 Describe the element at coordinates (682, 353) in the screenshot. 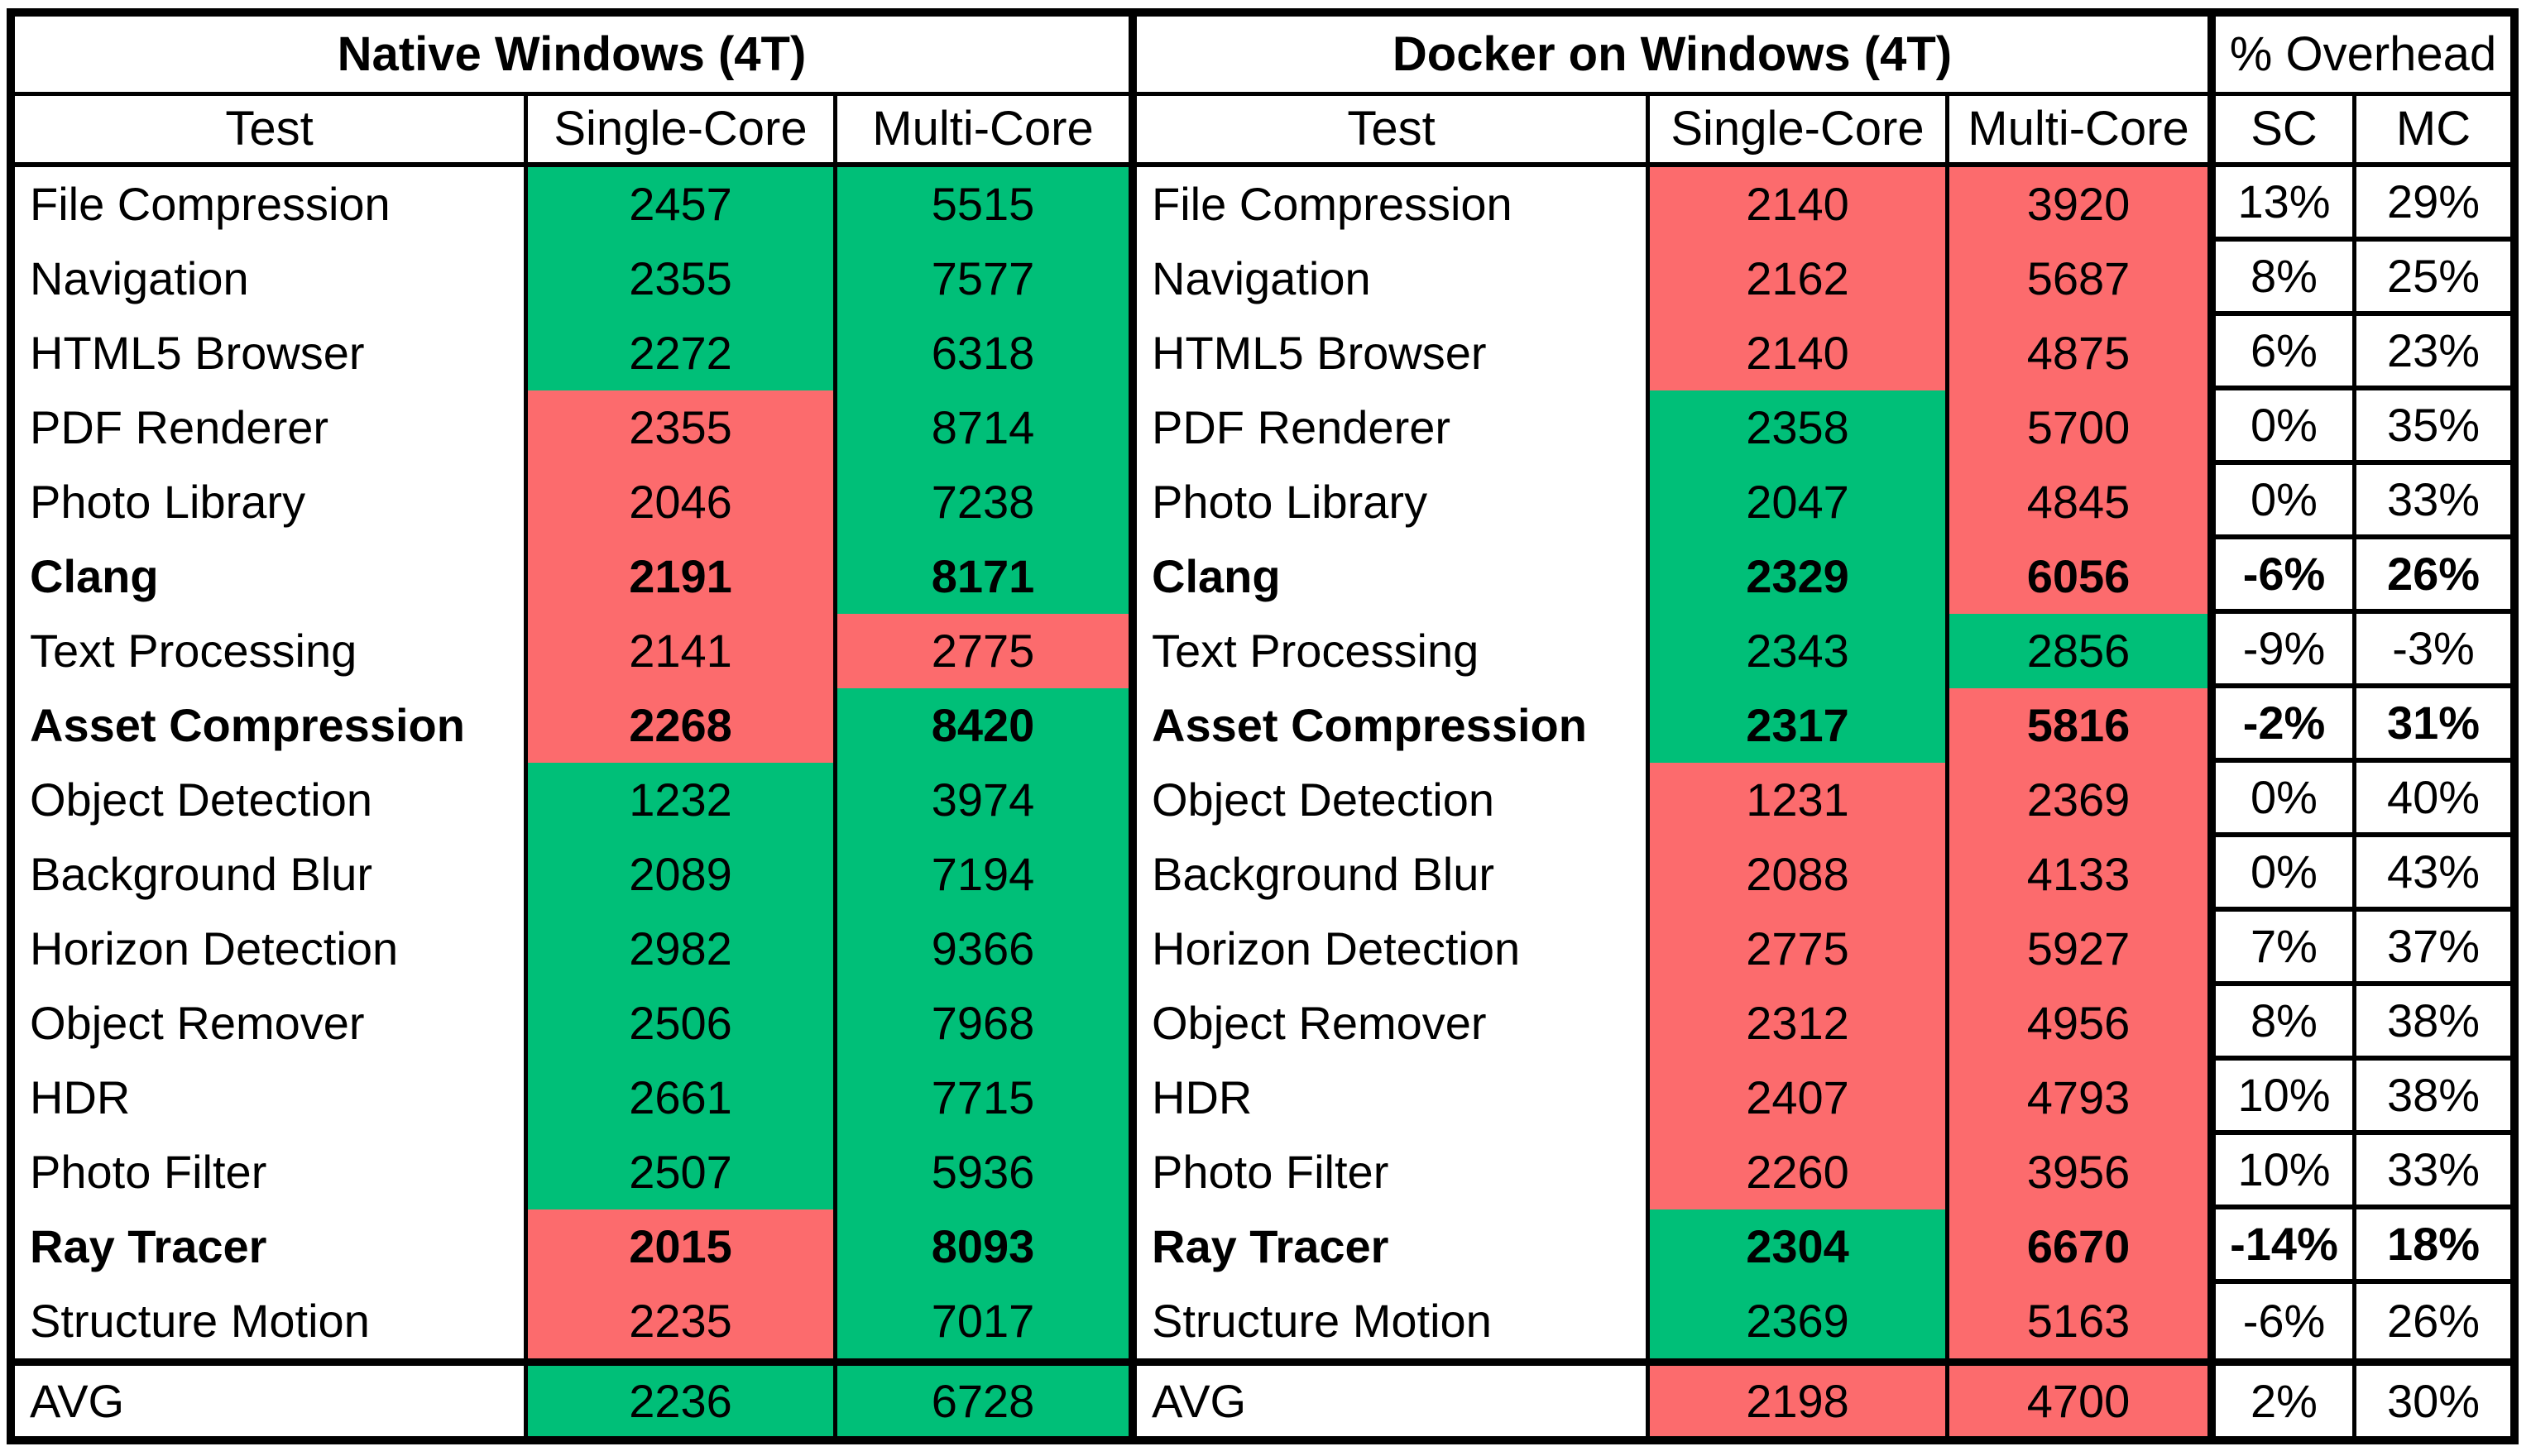

I see `native-sc-value: 2272` at that location.